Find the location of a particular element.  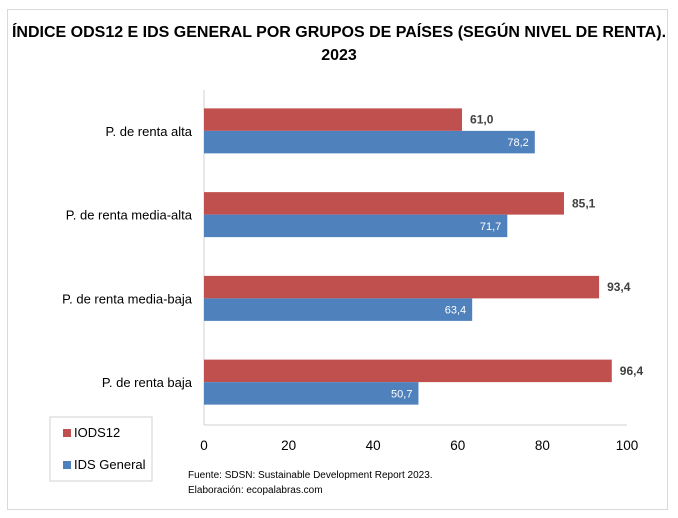

legend-box is located at coordinates (101, 449).